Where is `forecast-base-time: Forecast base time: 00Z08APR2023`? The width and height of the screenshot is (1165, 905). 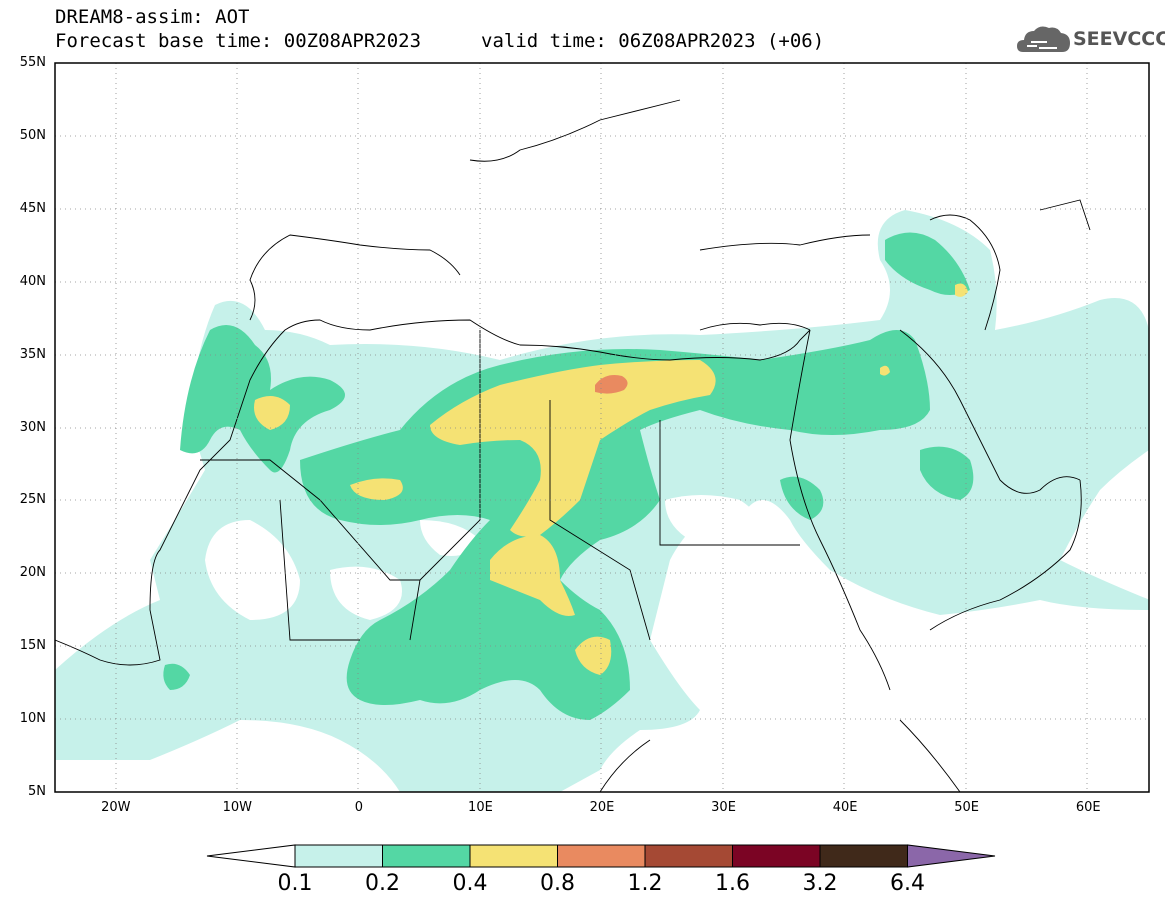
forecast-base-time: Forecast base time: 00Z08APR2023 is located at coordinates (238, 41).